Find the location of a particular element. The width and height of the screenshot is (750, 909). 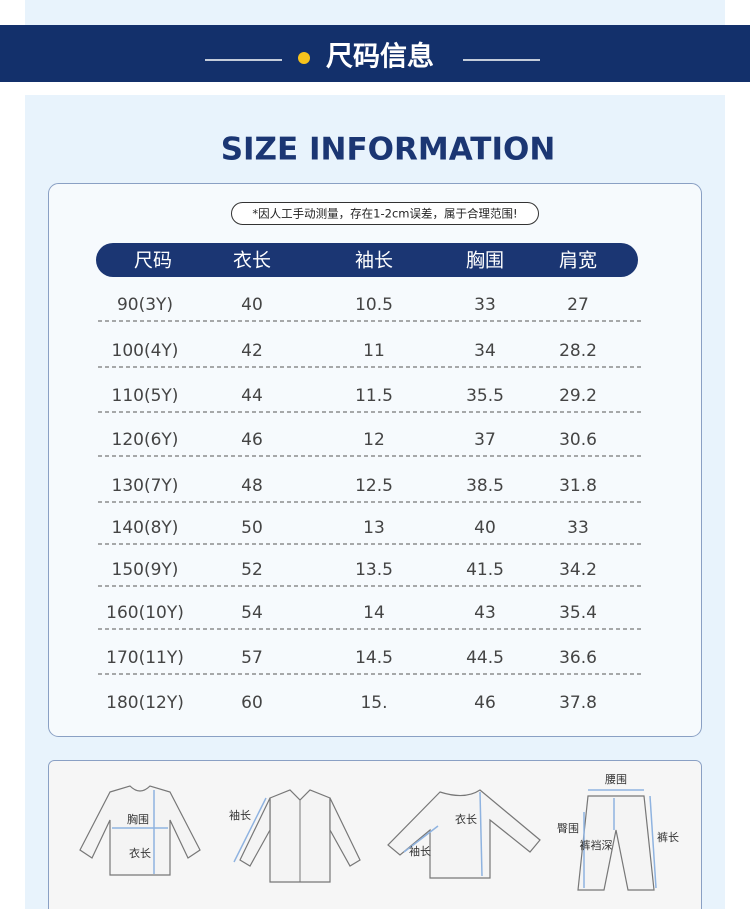

cell: 36.6 is located at coordinates (578, 658).